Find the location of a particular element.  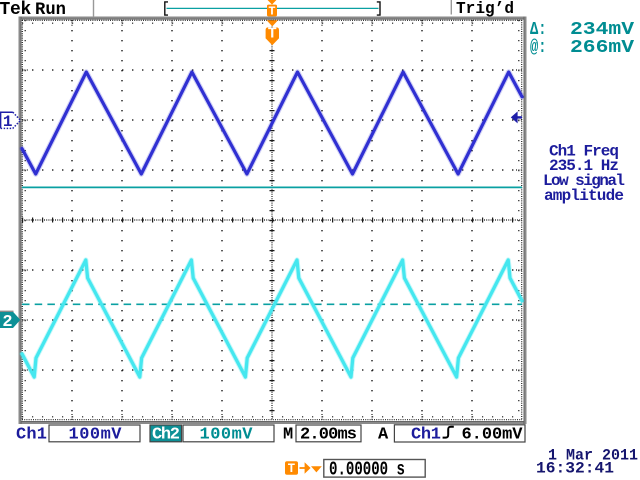

svg-text: 1 Mar 2011 is located at coordinates (593, 455).